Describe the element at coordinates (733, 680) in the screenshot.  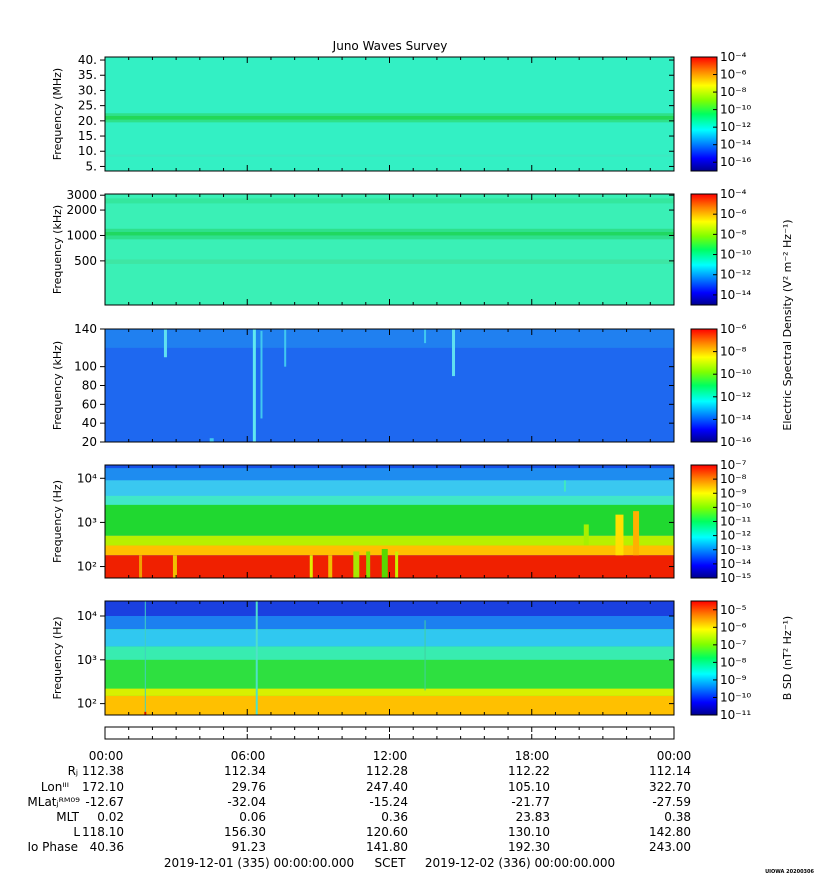
I see `colorbar-tick-label: 10⁻⁹` at that location.